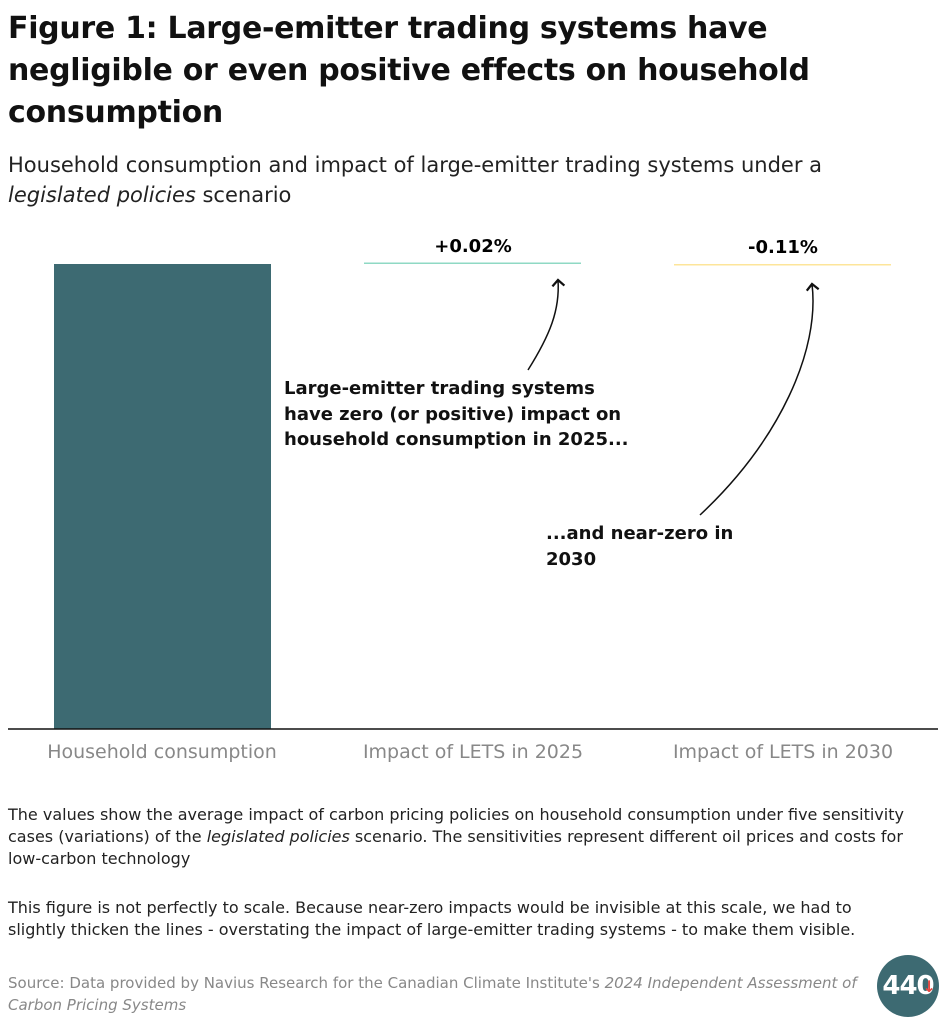  I want to click on bar-household-consumption, so click(162, 496).